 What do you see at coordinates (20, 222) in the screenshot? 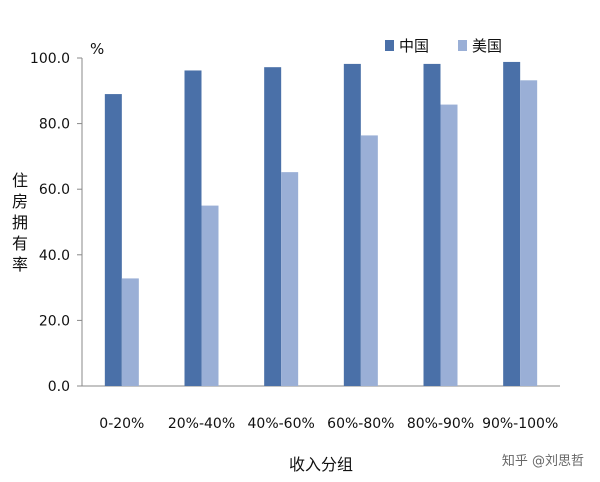
I see `y-axis-title-char: 拥` at bounding box center [20, 222].